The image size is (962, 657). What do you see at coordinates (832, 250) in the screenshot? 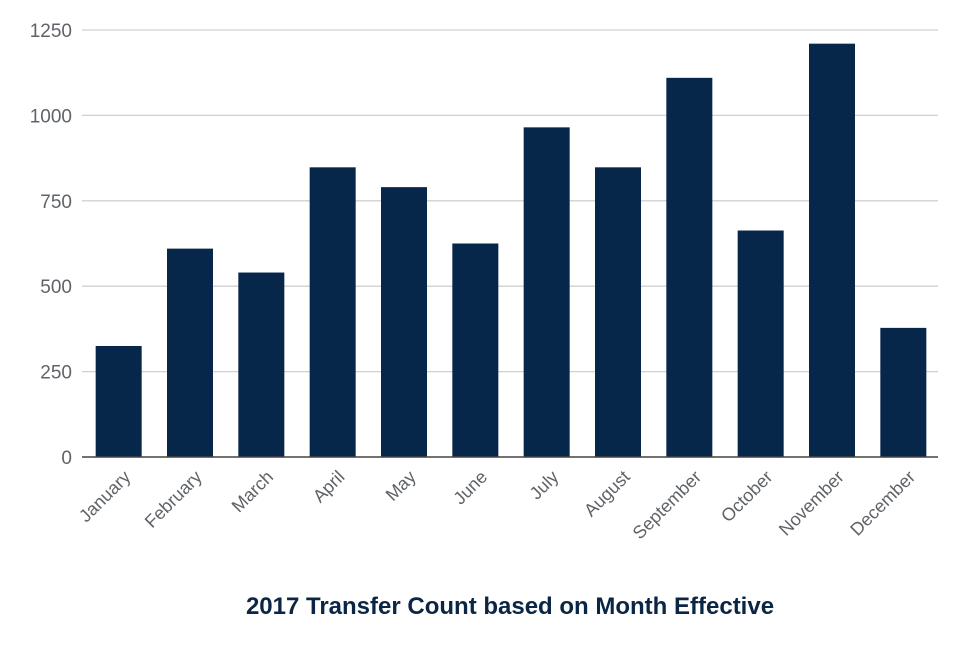
I see `bar-november` at bounding box center [832, 250].